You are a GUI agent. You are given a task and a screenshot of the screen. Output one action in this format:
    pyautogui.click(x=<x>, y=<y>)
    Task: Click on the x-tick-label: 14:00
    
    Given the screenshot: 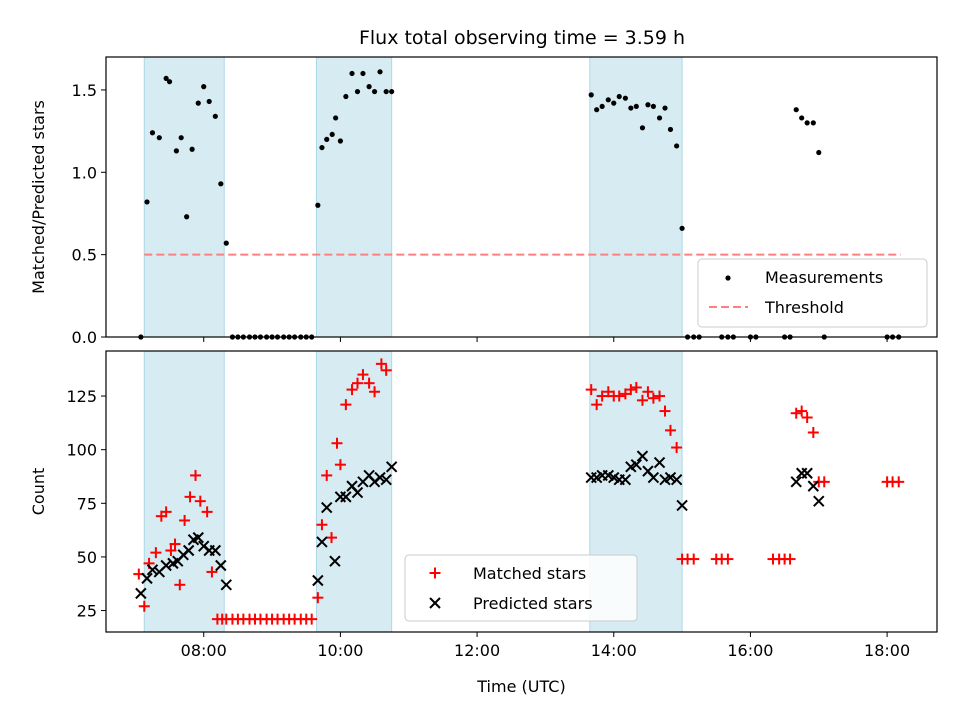 What is the action you would take?
    pyautogui.click(x=614, y=650)
    